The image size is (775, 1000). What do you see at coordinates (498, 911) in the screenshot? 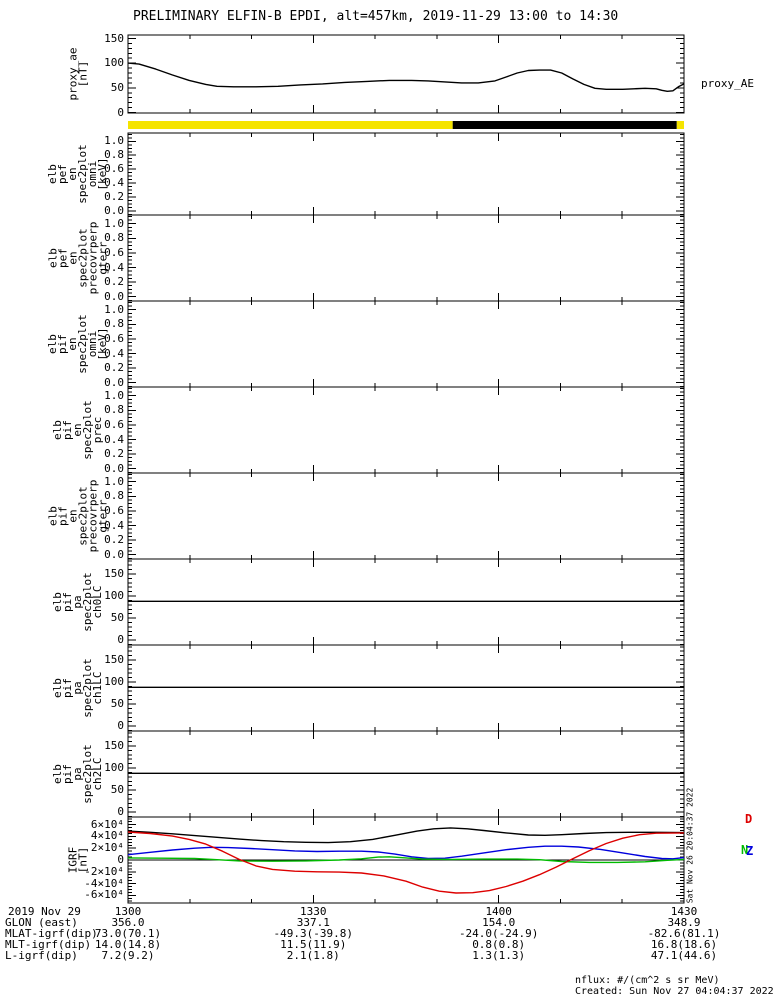
I see `x-tick-label: 1400` at bounding box center [498, 911].